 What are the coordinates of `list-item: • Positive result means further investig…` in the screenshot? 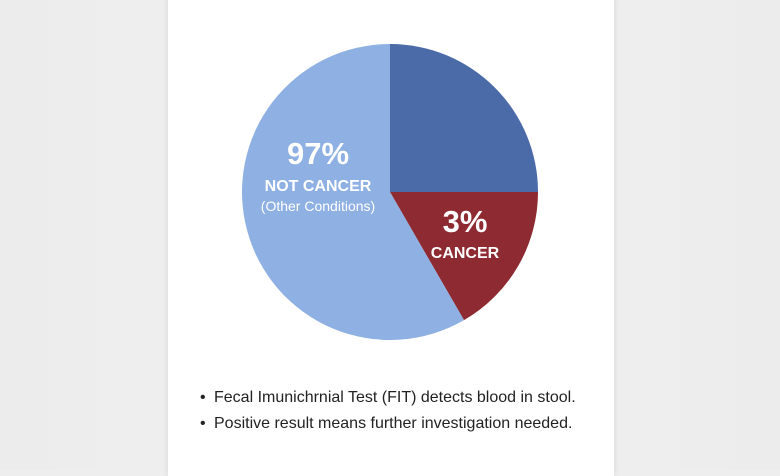 It's located at (402, 423).